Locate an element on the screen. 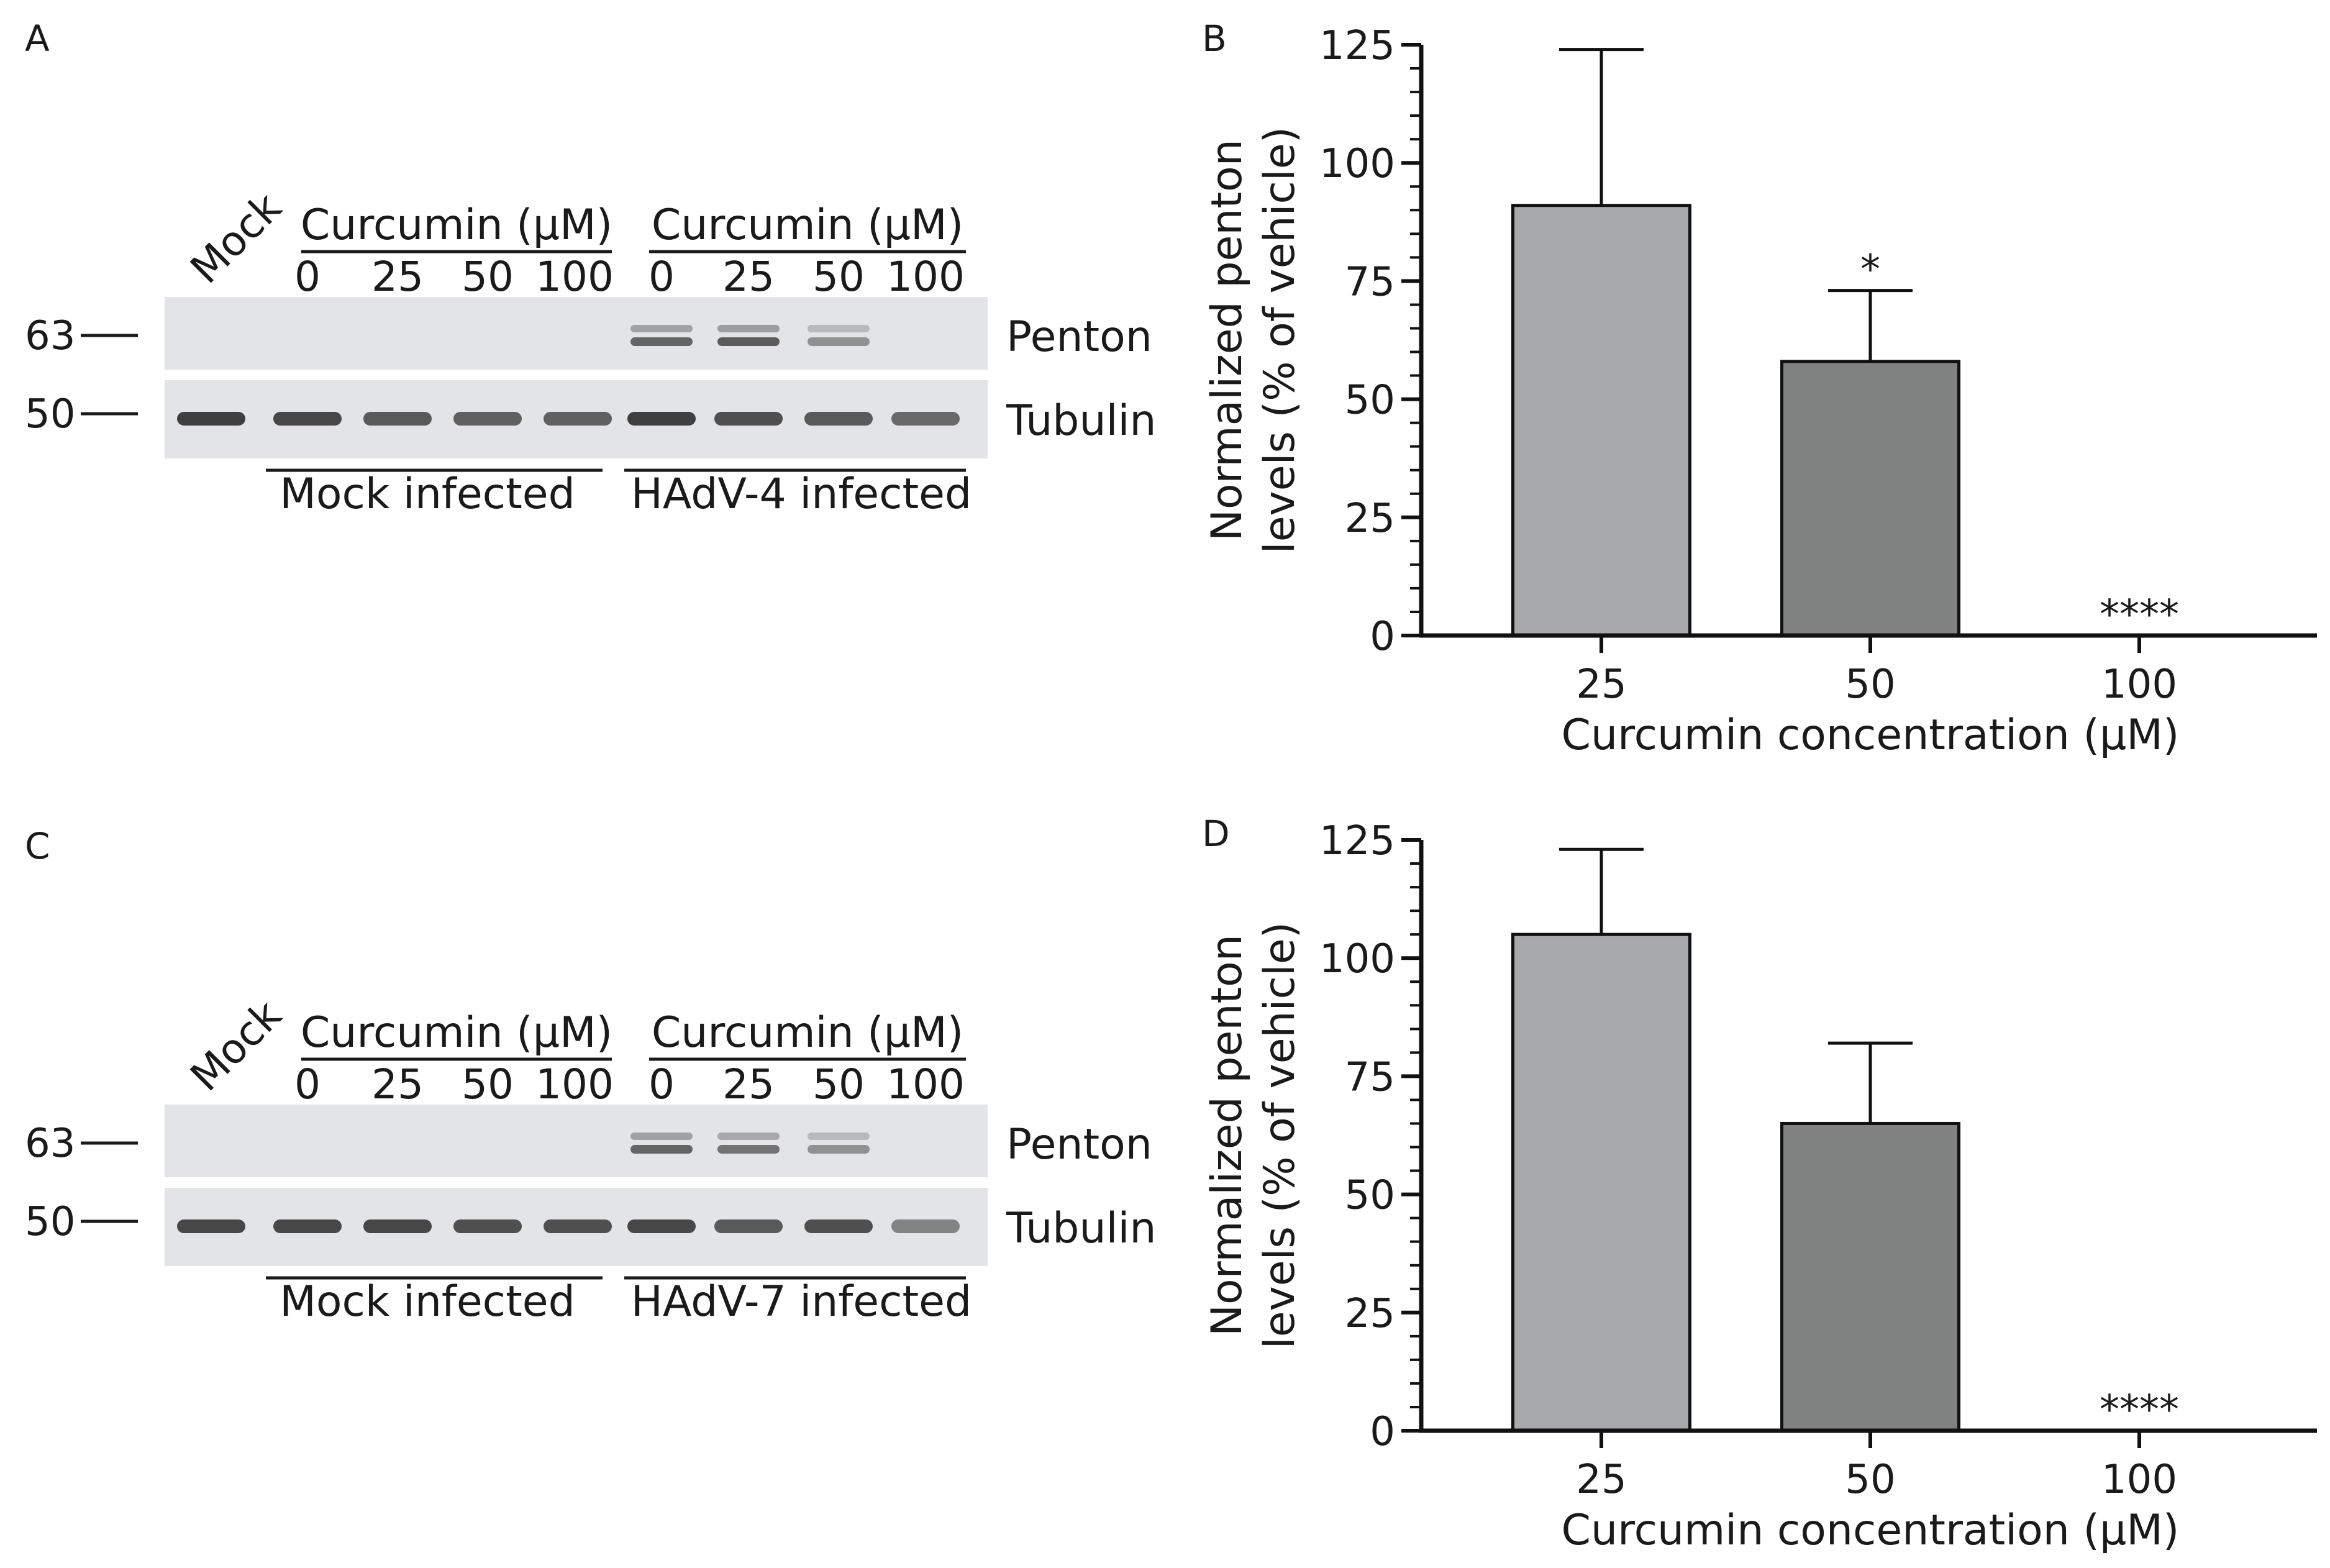 Image resolution: width=2330 pixels, height=1568 pixels. group-label-virus: HAdV-4 infected is located at coordinates (801, 494).